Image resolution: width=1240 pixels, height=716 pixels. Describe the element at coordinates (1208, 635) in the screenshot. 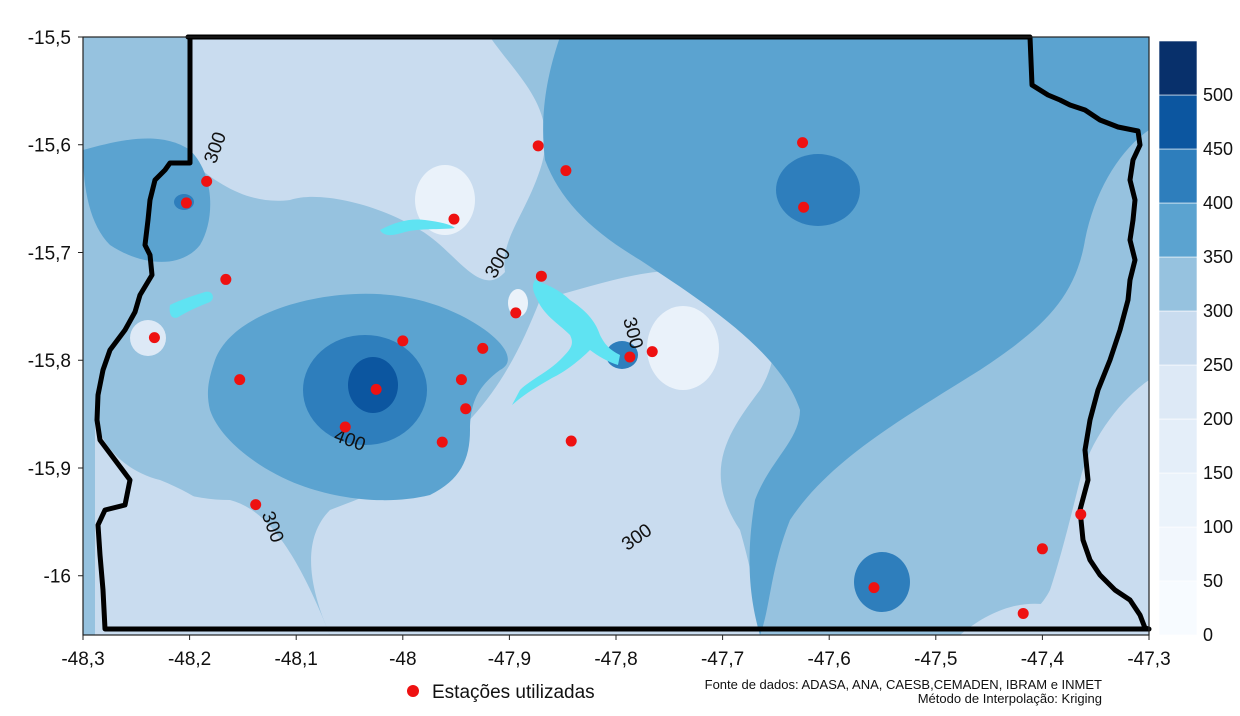

I see `legend-label: 0` at that location.